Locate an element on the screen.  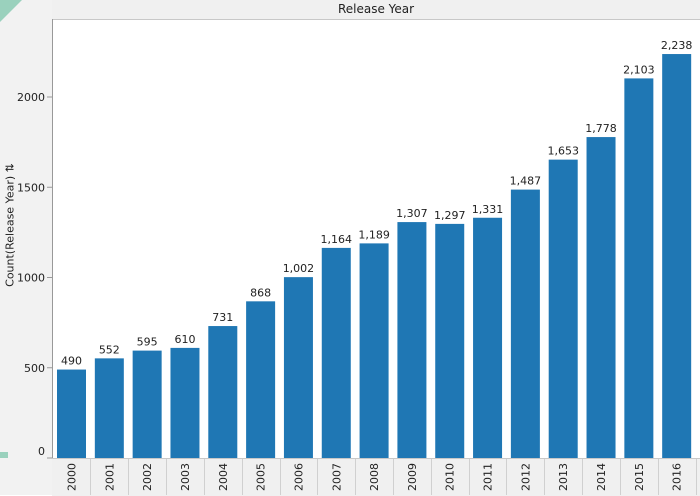
data-label: 595 is located at coordinates (147, 342).